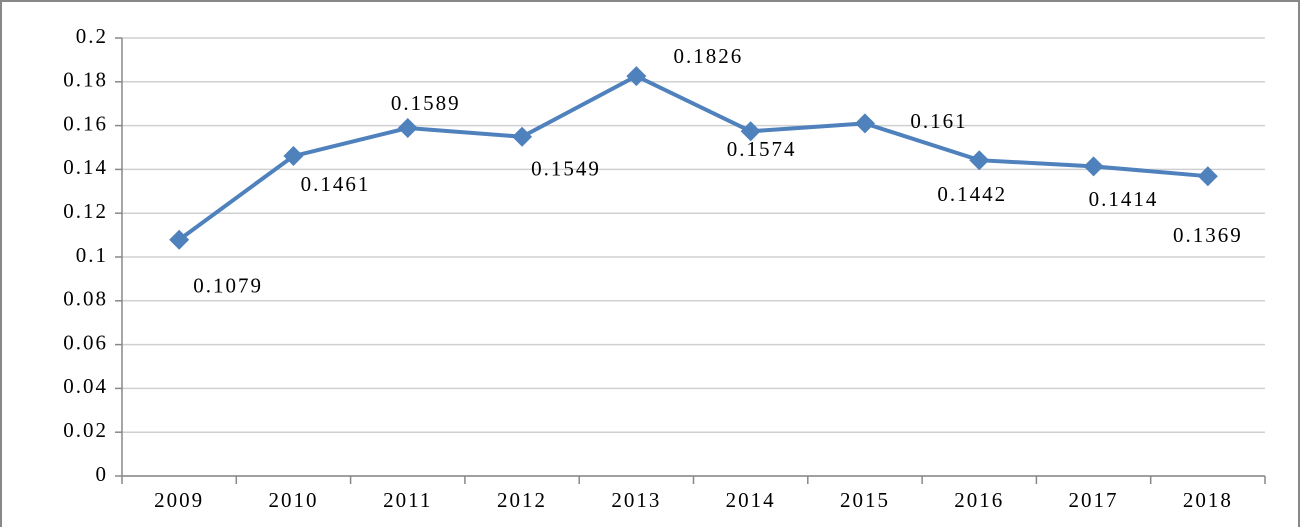 The image size is (1301, 527). I want to click on y-tick-label: 0.02, so click(85, 430).